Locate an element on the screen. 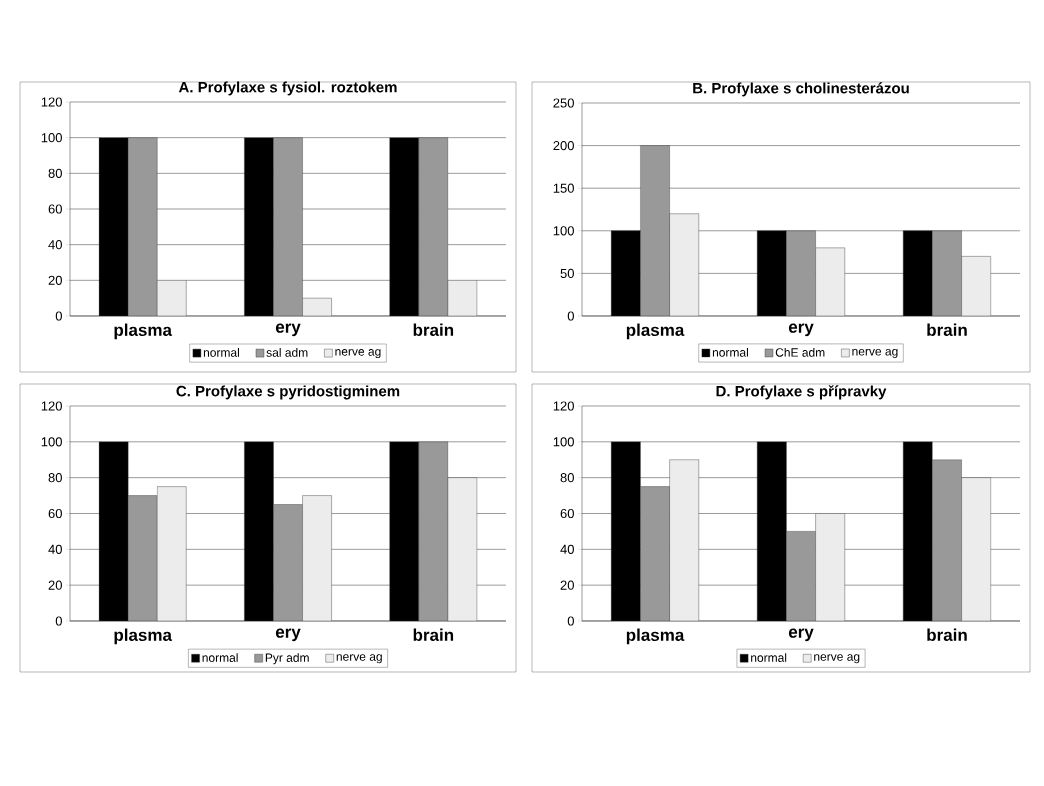 The height and width of the screenshot is (786, 1044). y-tick-label: 150 is located at coordinates (563, 188).